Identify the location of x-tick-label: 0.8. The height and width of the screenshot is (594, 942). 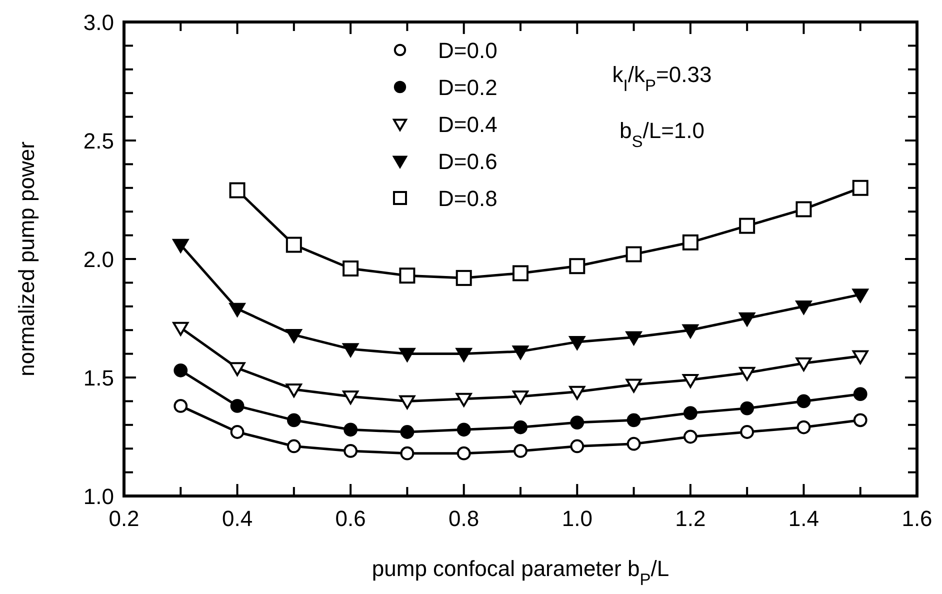
(464, 518).